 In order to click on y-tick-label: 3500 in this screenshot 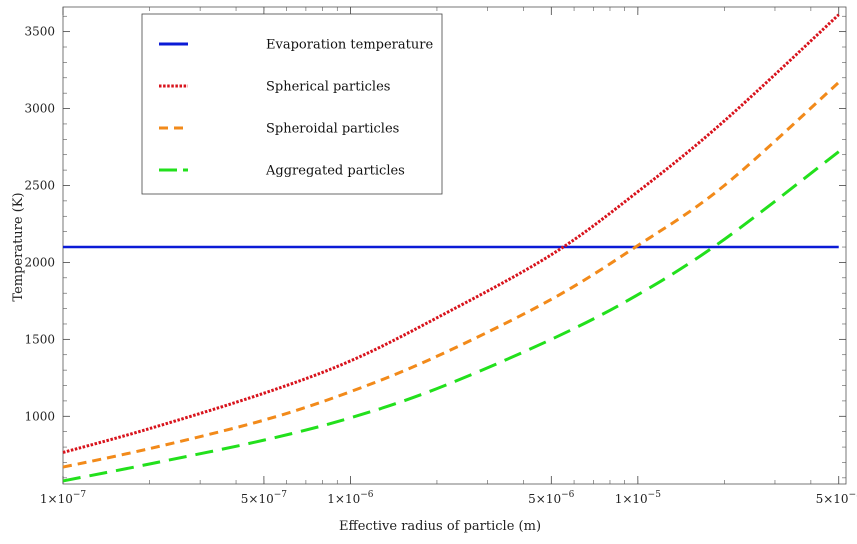, I will do `click(39, 32)`.